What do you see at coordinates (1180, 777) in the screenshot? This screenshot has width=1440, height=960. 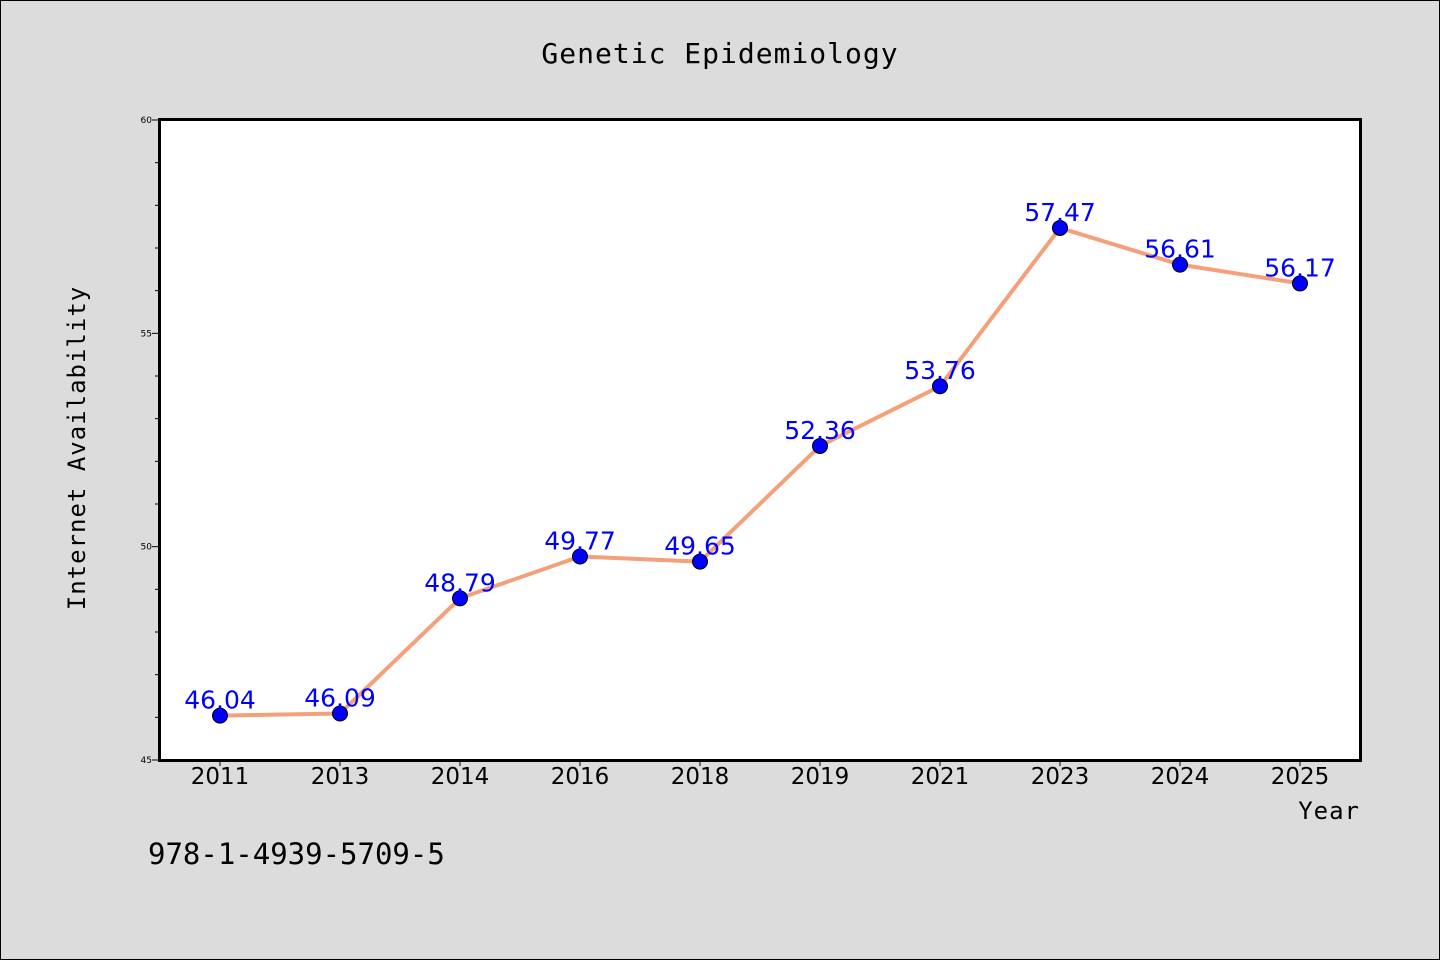 I see `x-tick-label: 2024` at bounding box center [1180, 777].